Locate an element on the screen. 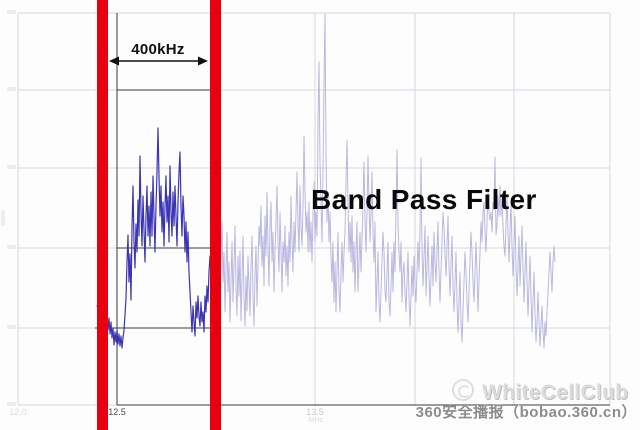 The image size is (640, 430). x-tick-label-13-5: 13.5 is located at coordinates (315, 412).